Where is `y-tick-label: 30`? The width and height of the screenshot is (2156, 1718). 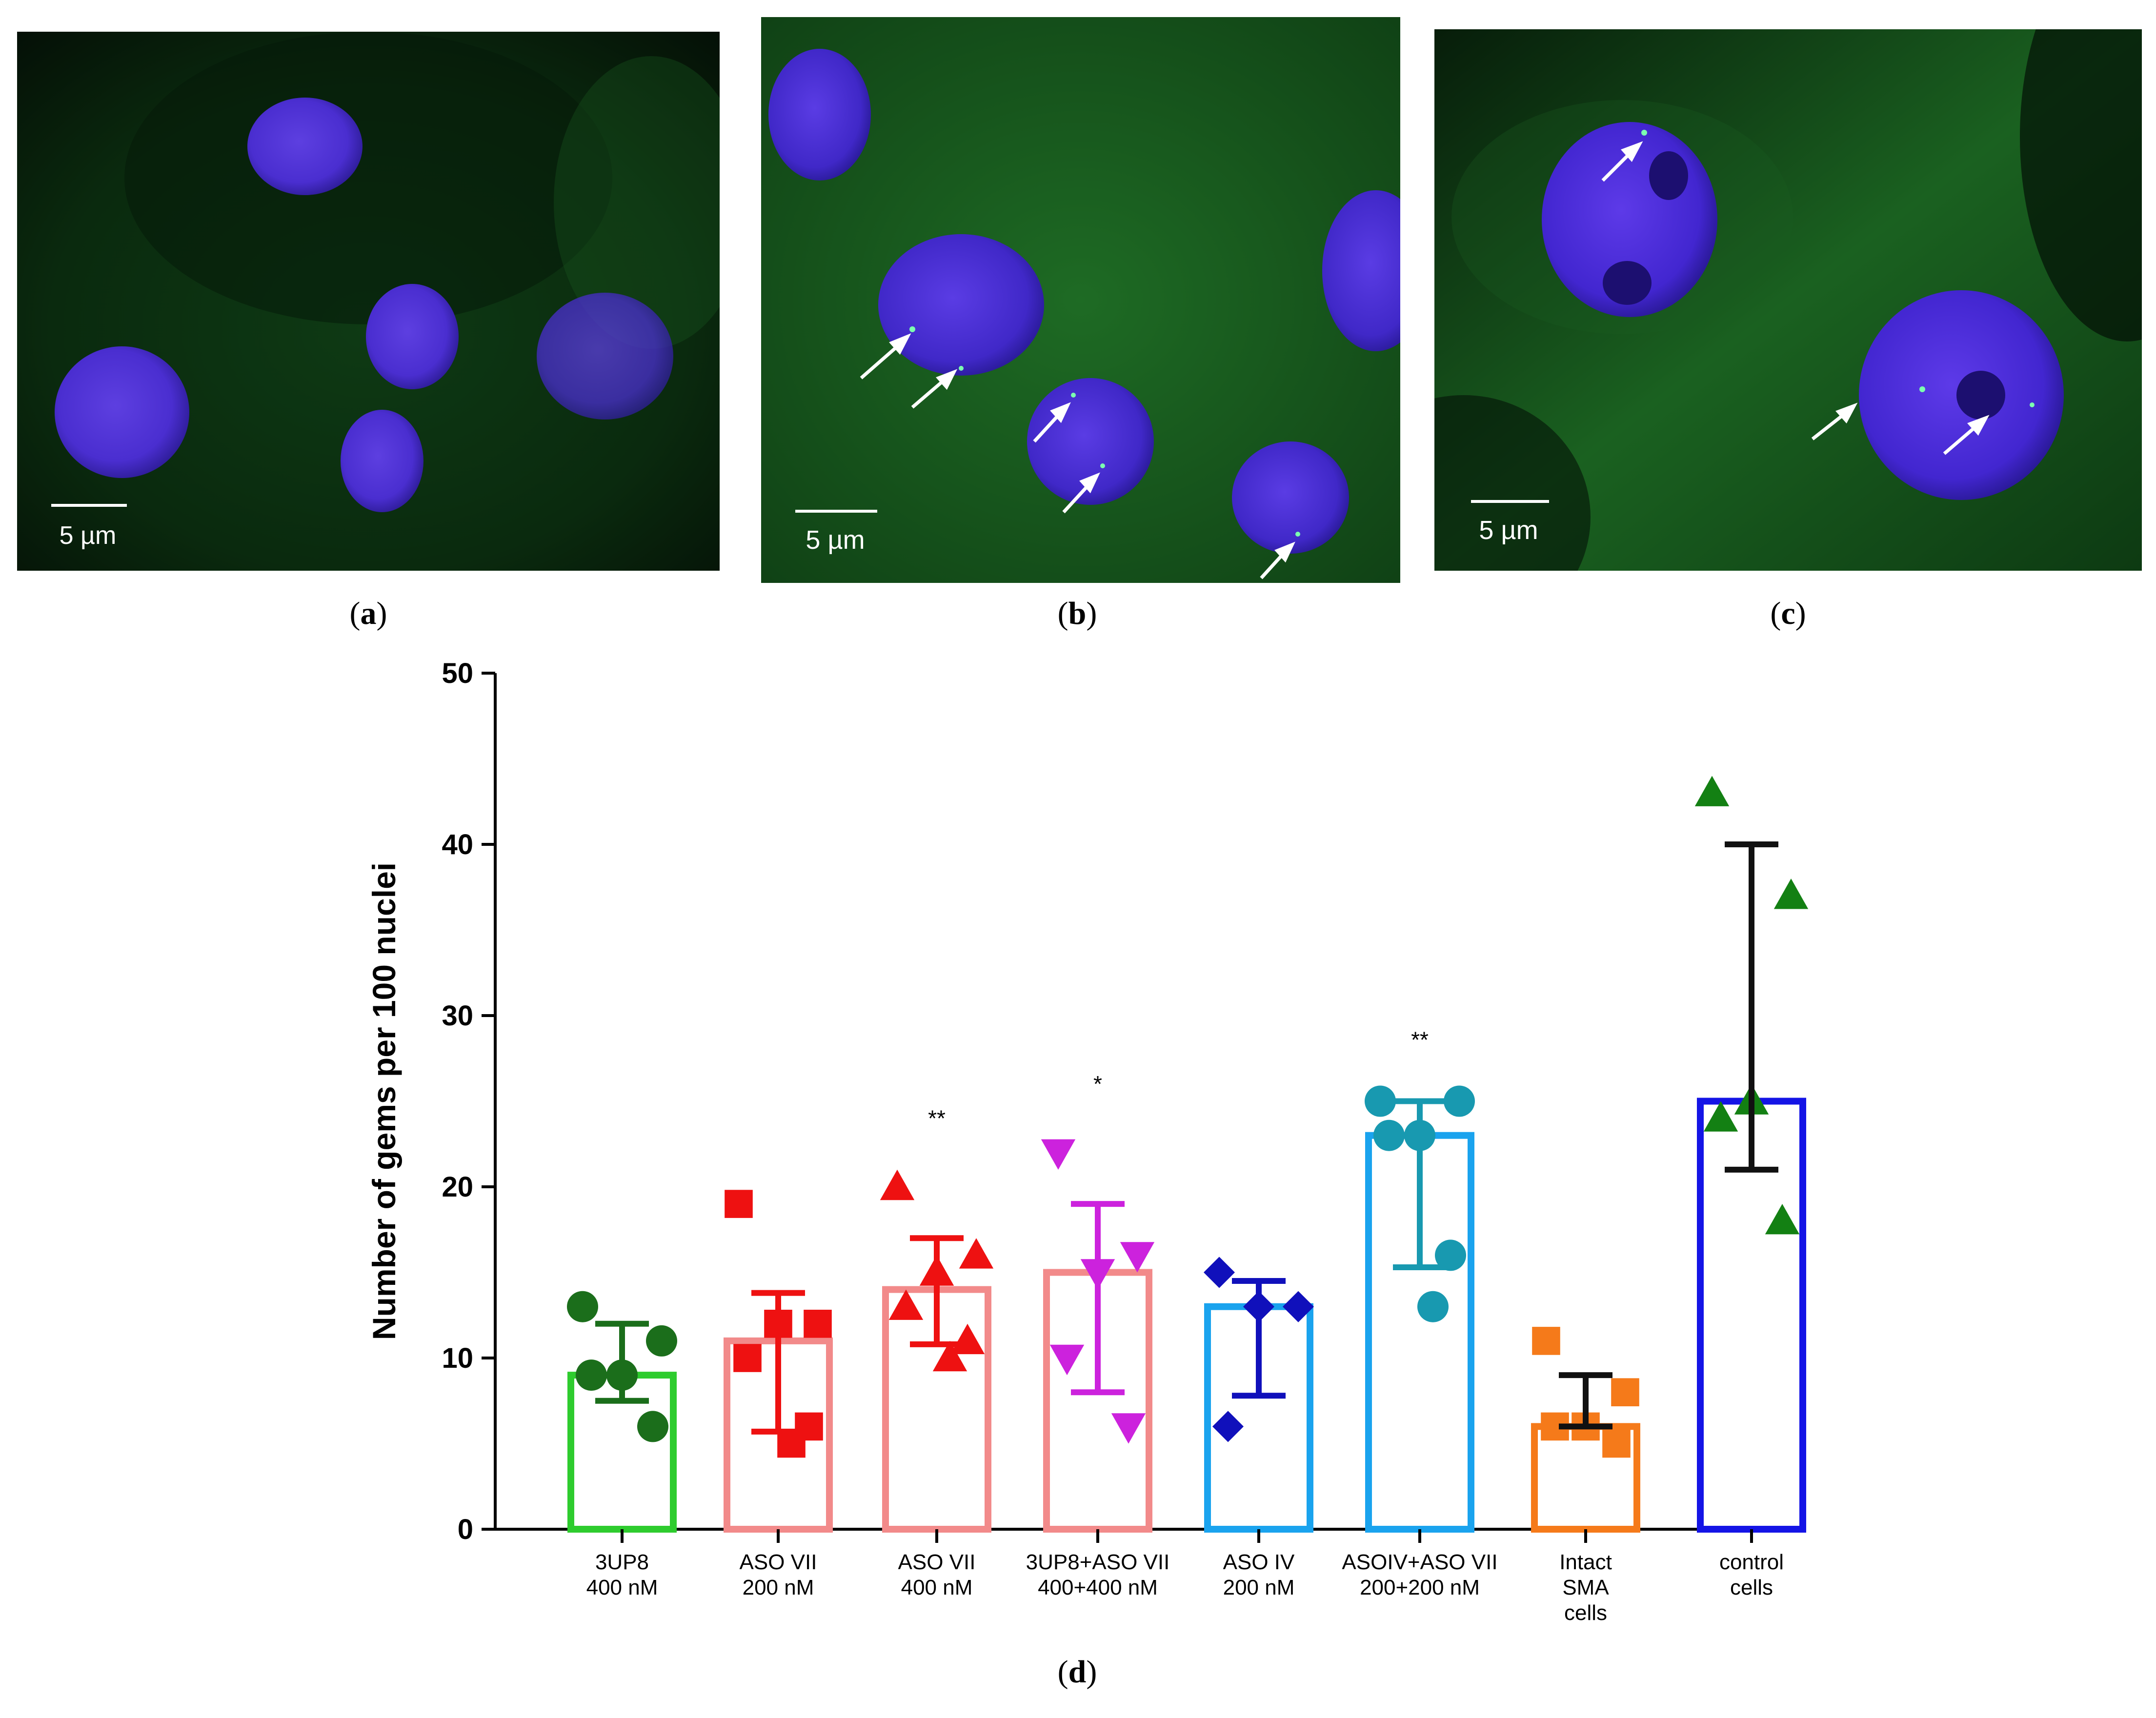
y-tick-label: 30 is located at coordinates (457, 1016).